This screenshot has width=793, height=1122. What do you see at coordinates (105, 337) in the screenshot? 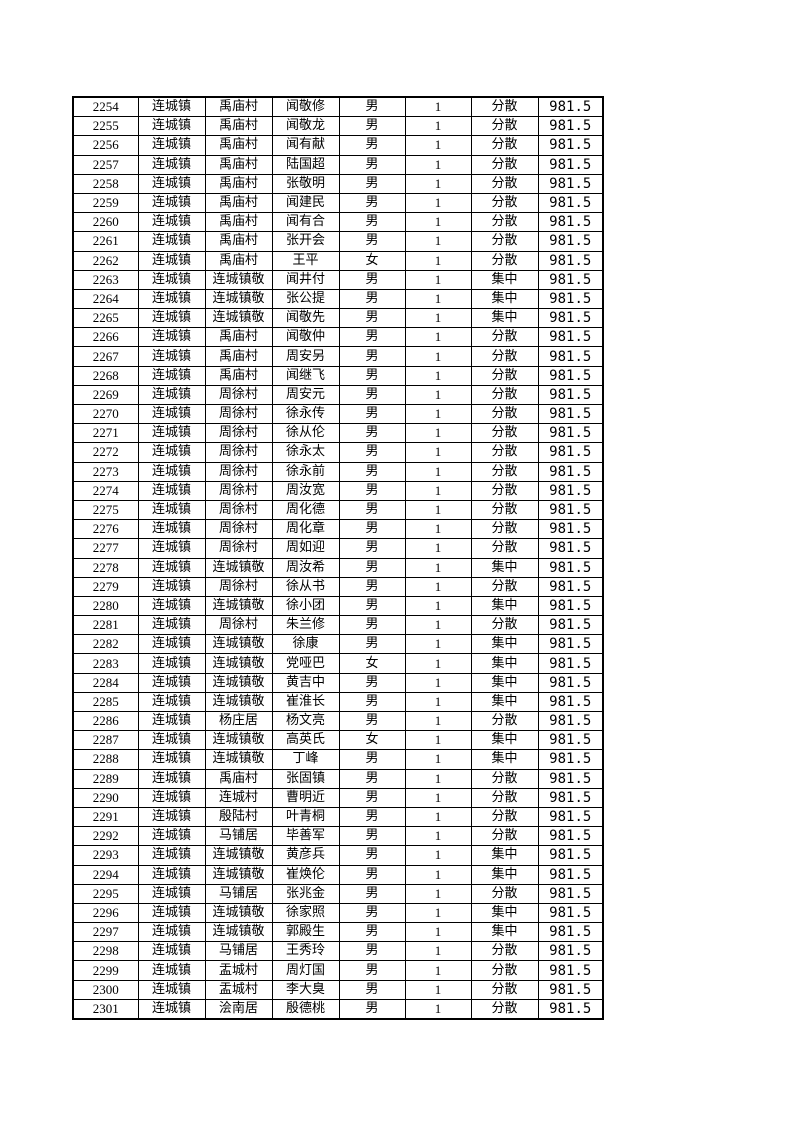
I see `row-number-cell: 2266` at bounding box center [105, 337].